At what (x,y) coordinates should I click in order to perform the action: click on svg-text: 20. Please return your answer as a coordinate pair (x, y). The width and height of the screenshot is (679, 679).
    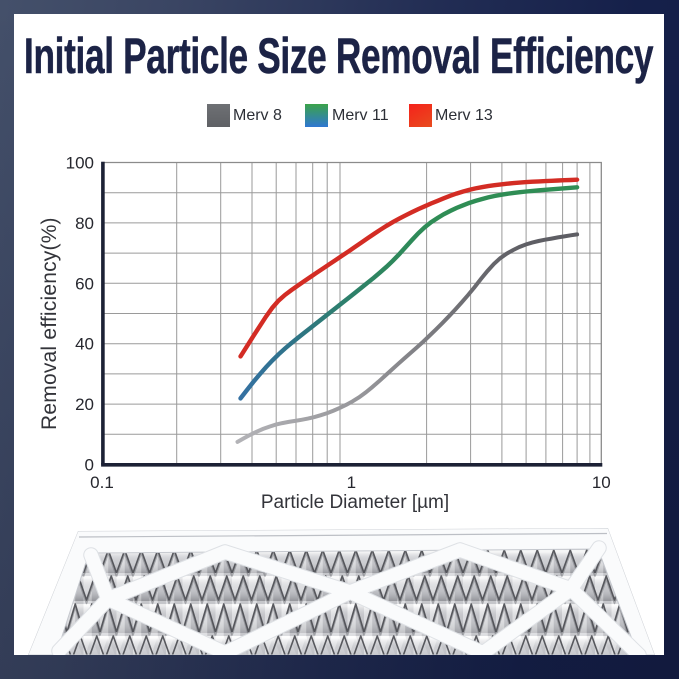
    Looking at the image, I should click on (84, 404).